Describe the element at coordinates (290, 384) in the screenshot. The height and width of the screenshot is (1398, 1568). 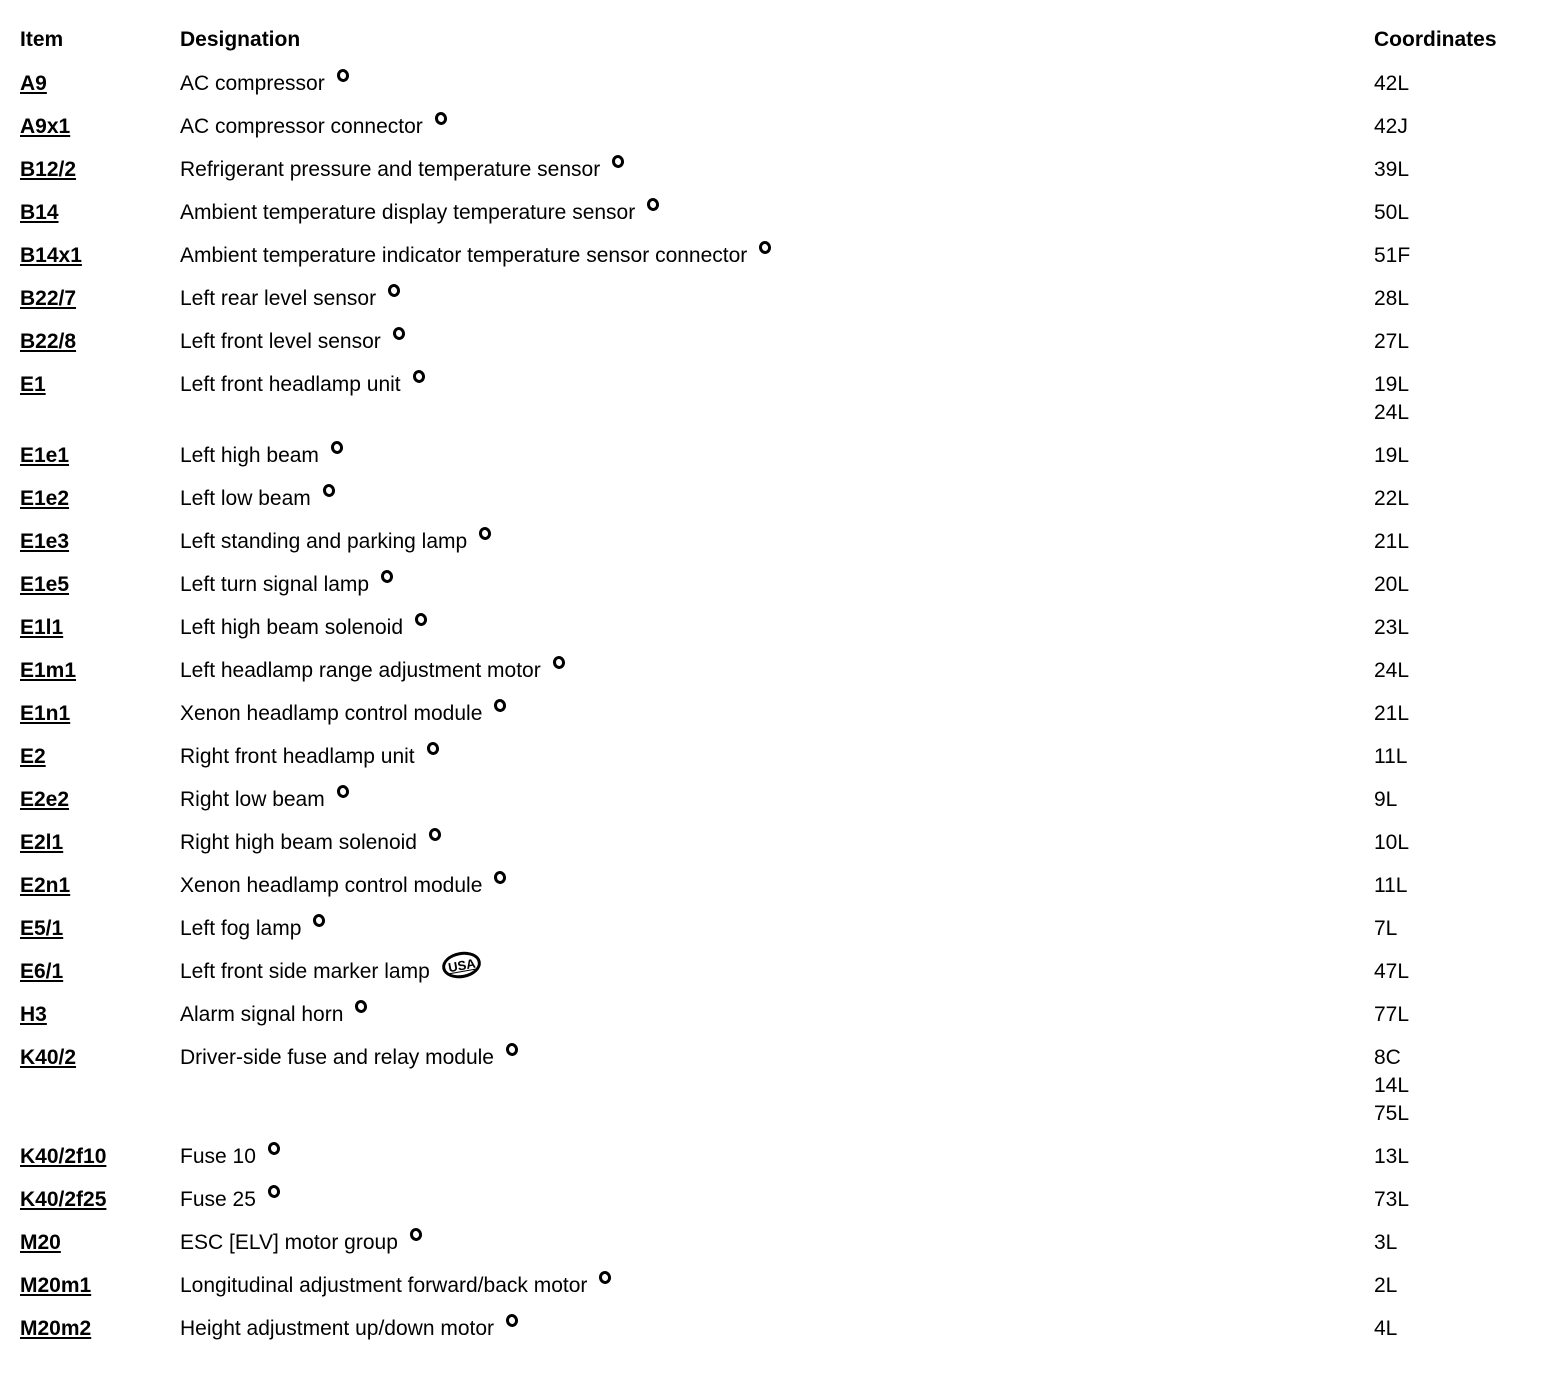
I see `designation-text: Left front headlamp unit` at that location.